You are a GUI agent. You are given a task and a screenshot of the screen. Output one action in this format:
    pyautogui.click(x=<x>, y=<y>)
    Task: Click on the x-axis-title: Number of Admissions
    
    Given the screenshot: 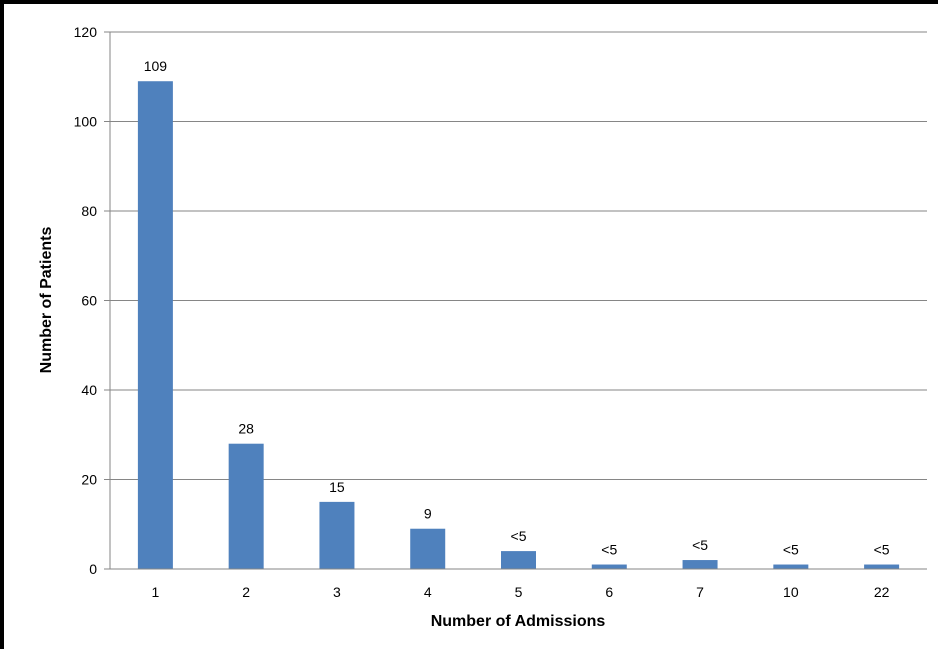 What is the action you would take?
    pyautogui.click(x=518, y=621)
    